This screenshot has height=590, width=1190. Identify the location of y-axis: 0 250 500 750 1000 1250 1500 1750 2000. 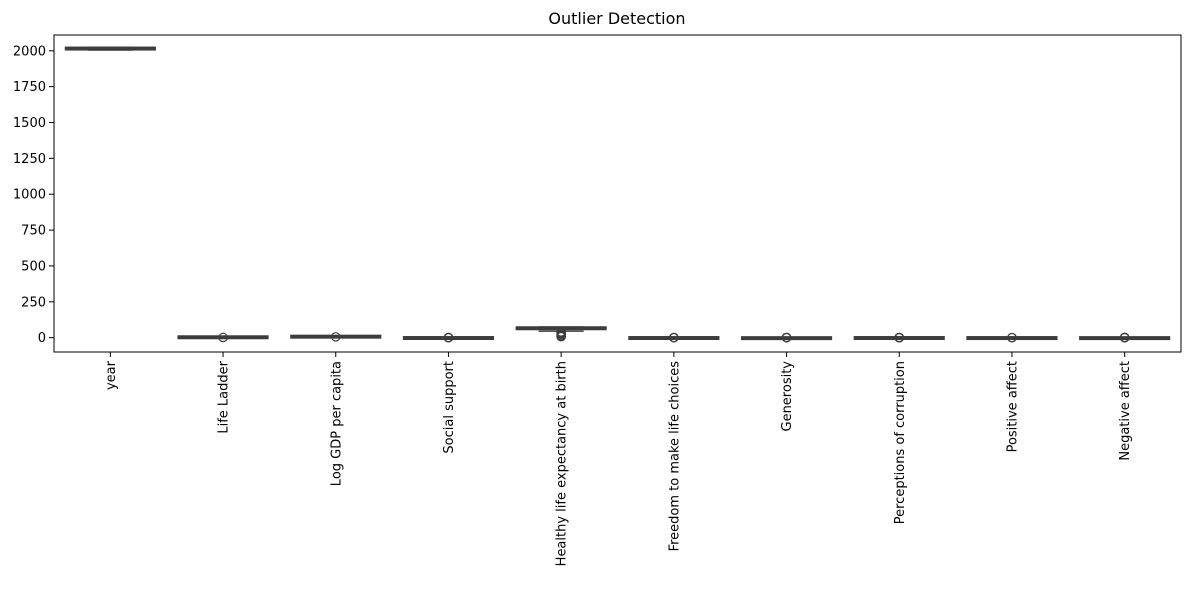
(33, 195).